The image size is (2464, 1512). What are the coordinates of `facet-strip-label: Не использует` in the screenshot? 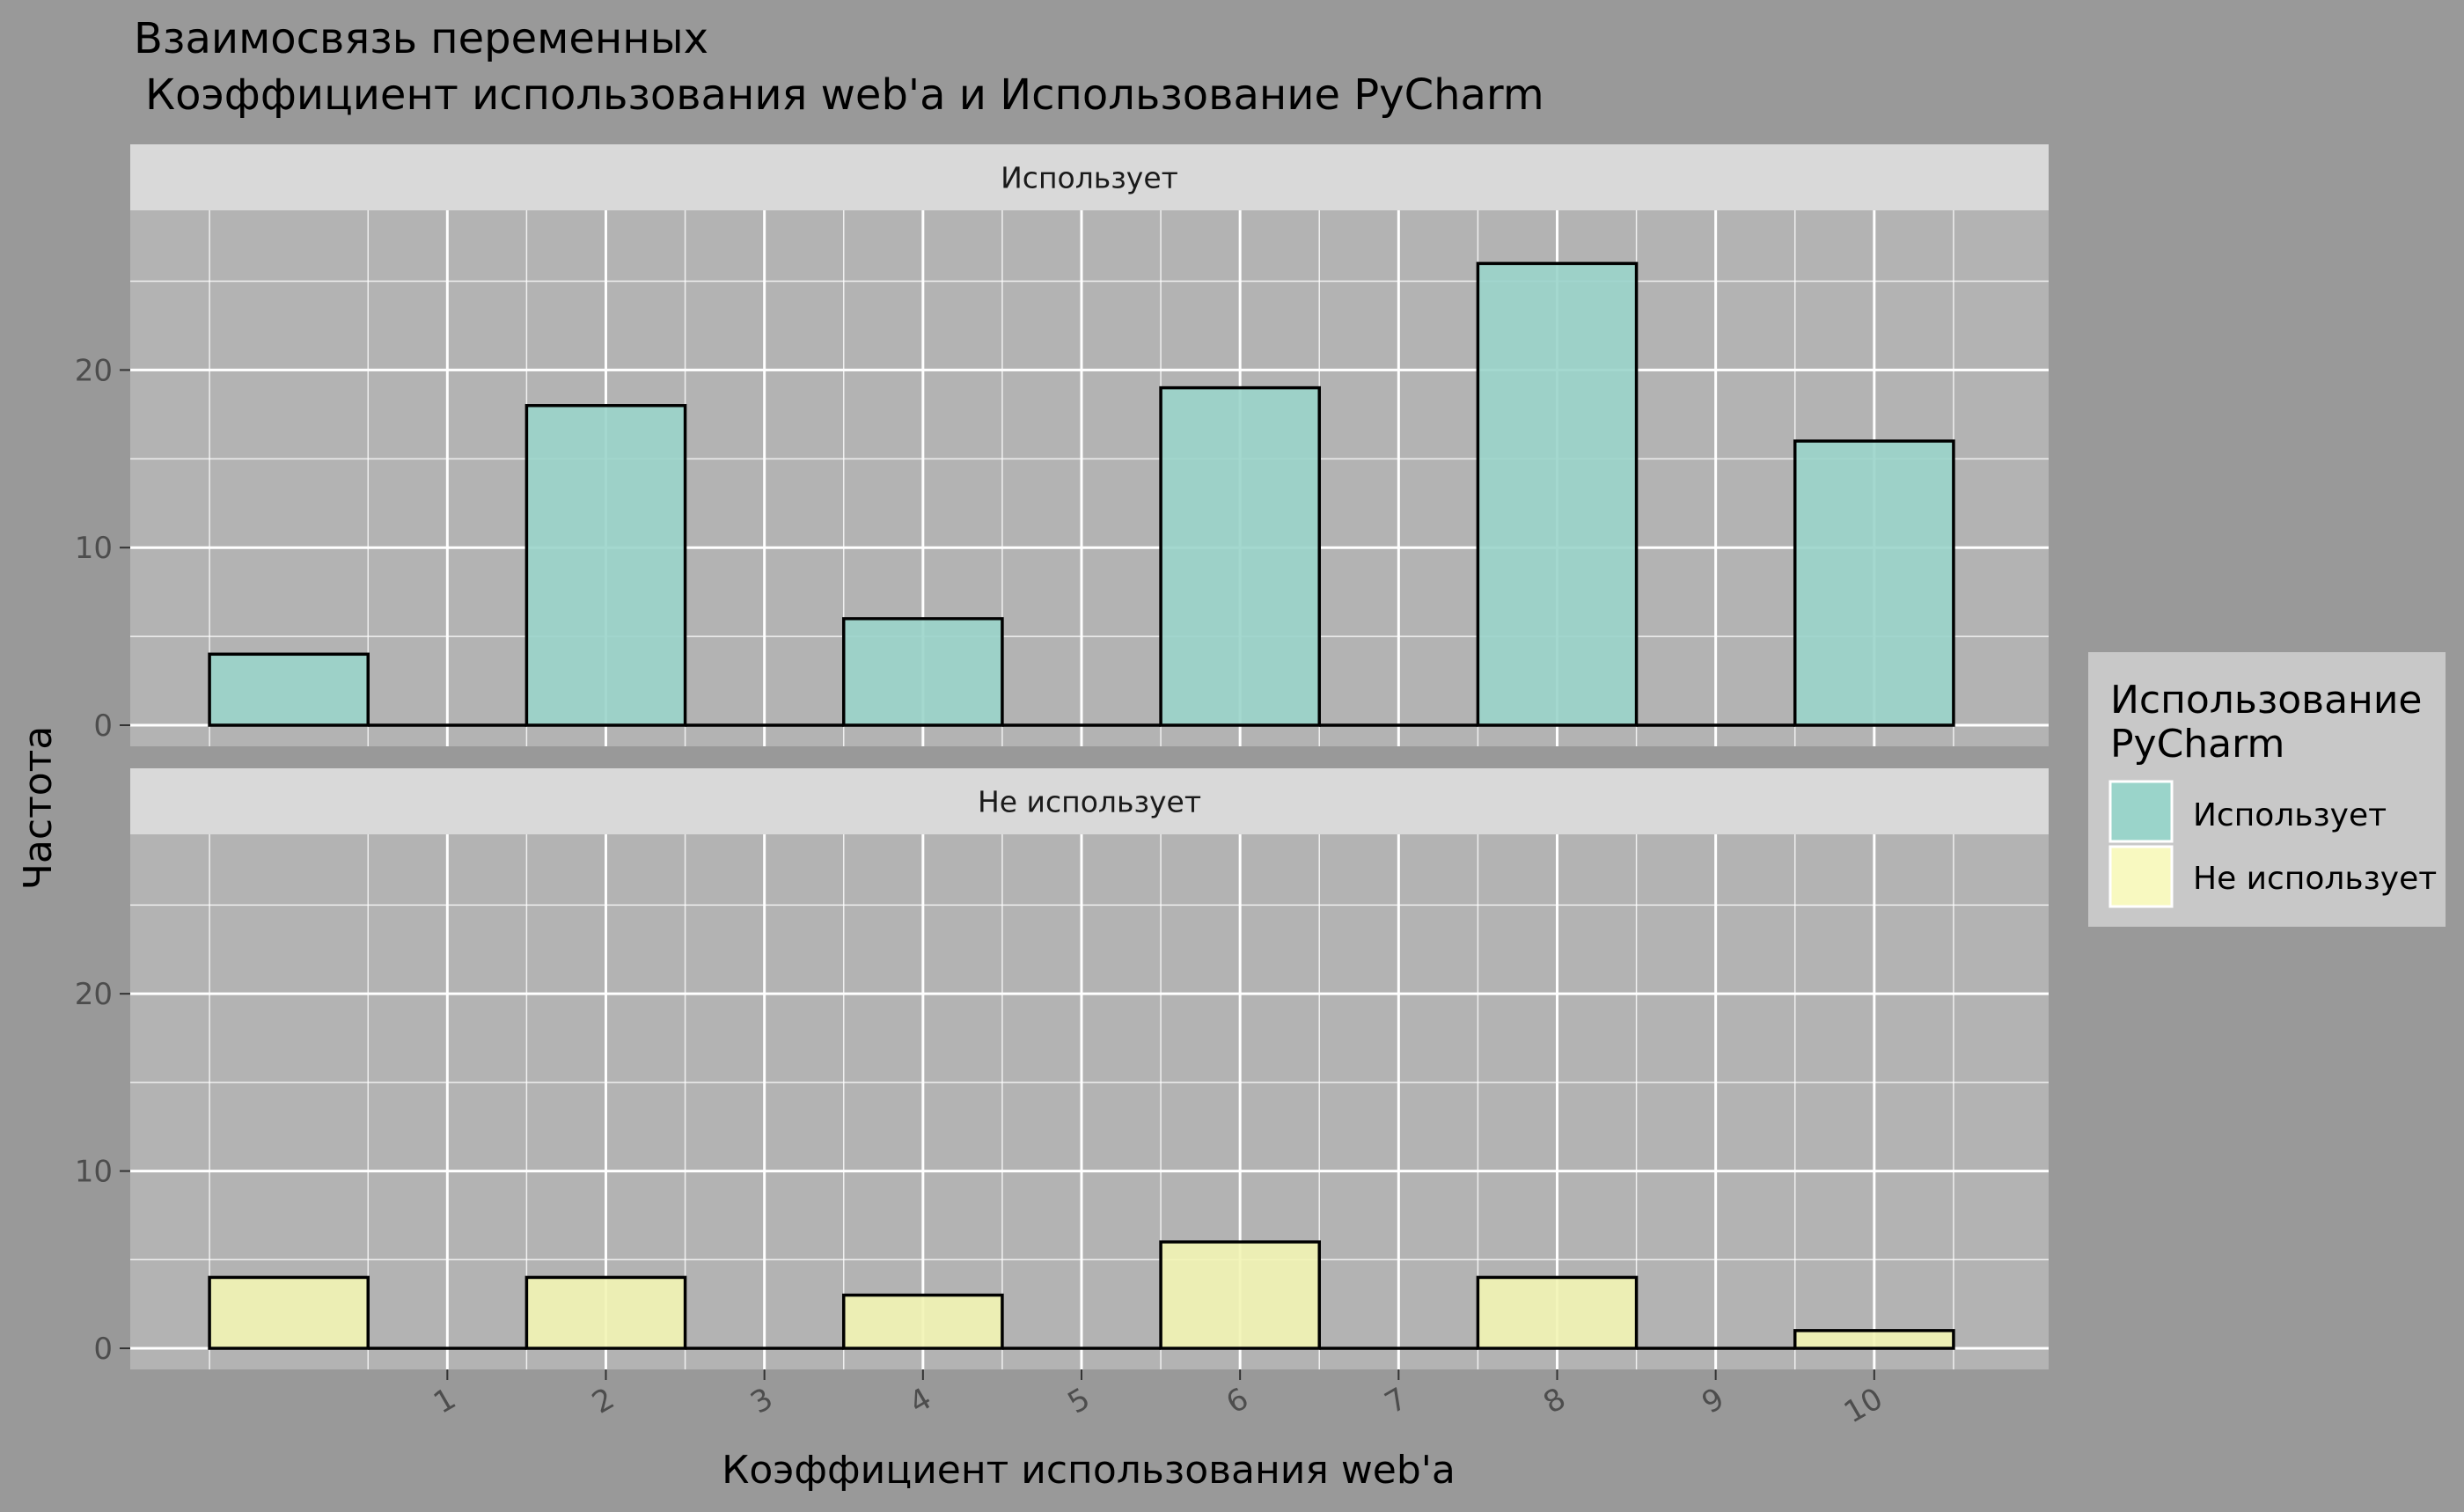 It's located at (1090, 802).